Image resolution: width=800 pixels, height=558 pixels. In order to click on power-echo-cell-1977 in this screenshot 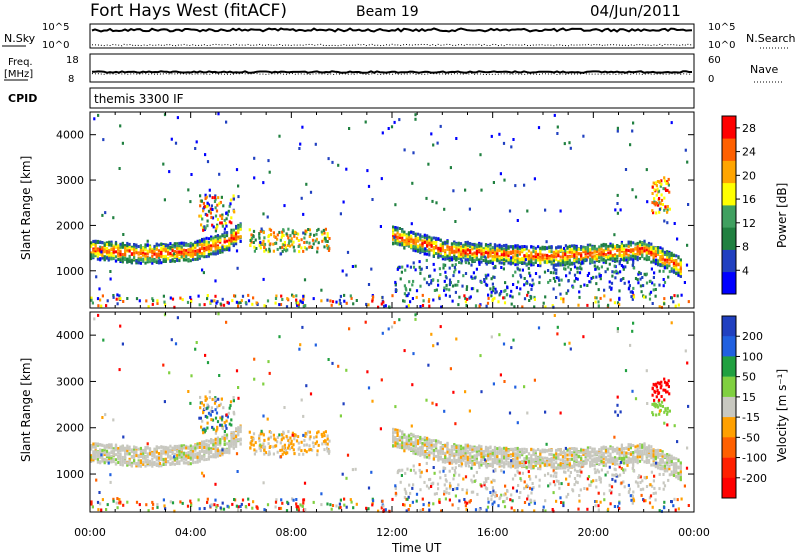, I will do `click(647, 244)`.